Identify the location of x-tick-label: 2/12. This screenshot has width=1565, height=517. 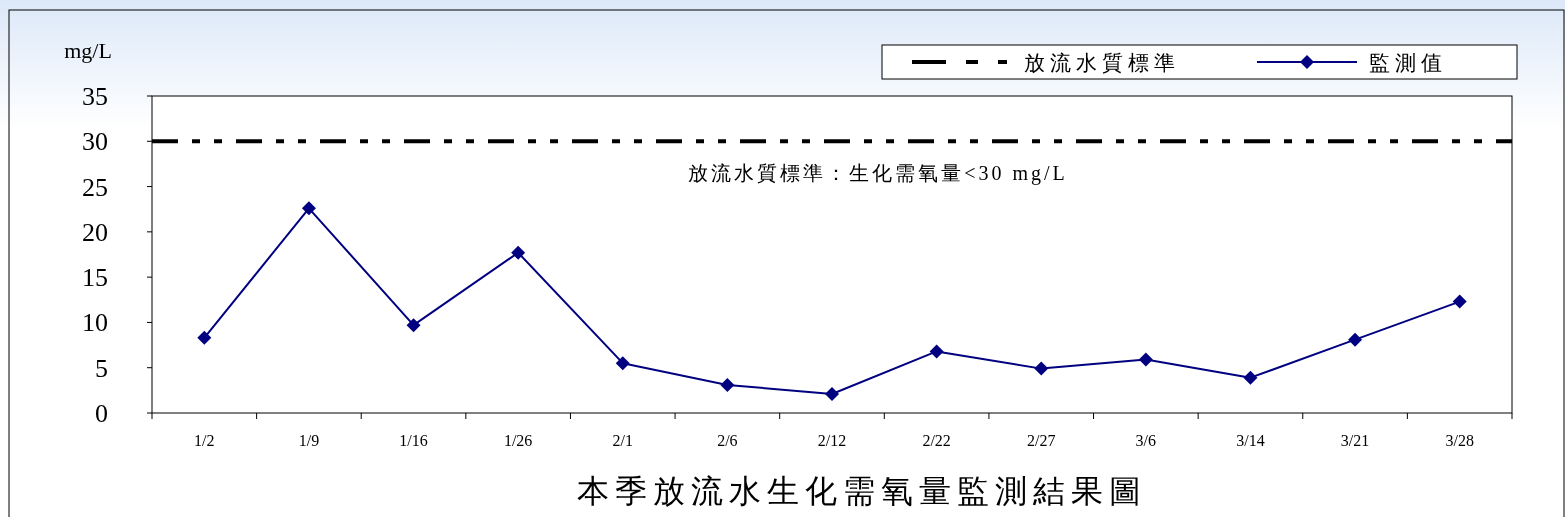
(832, 440).